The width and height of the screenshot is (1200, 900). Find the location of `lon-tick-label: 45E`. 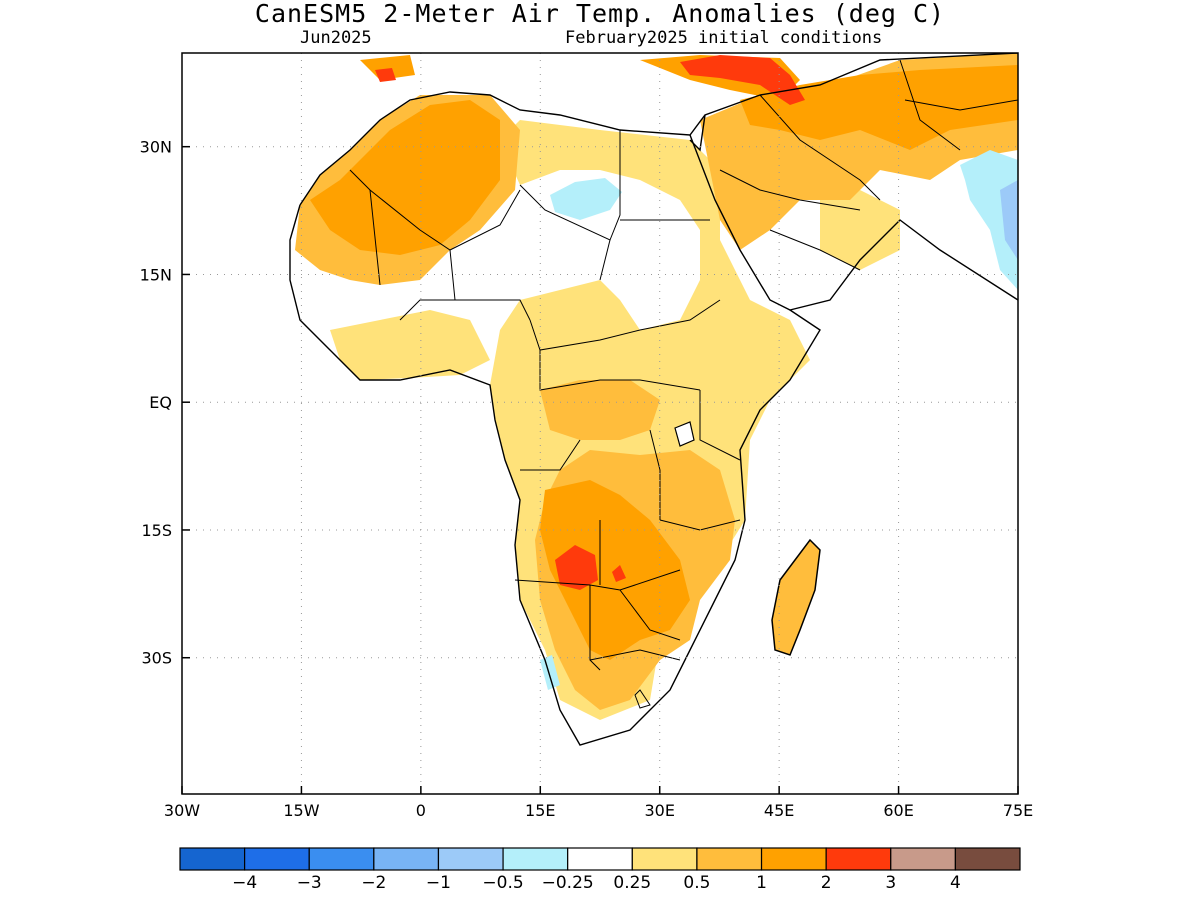

lon-tick-label: 45E is located at coordinates (779, 810).